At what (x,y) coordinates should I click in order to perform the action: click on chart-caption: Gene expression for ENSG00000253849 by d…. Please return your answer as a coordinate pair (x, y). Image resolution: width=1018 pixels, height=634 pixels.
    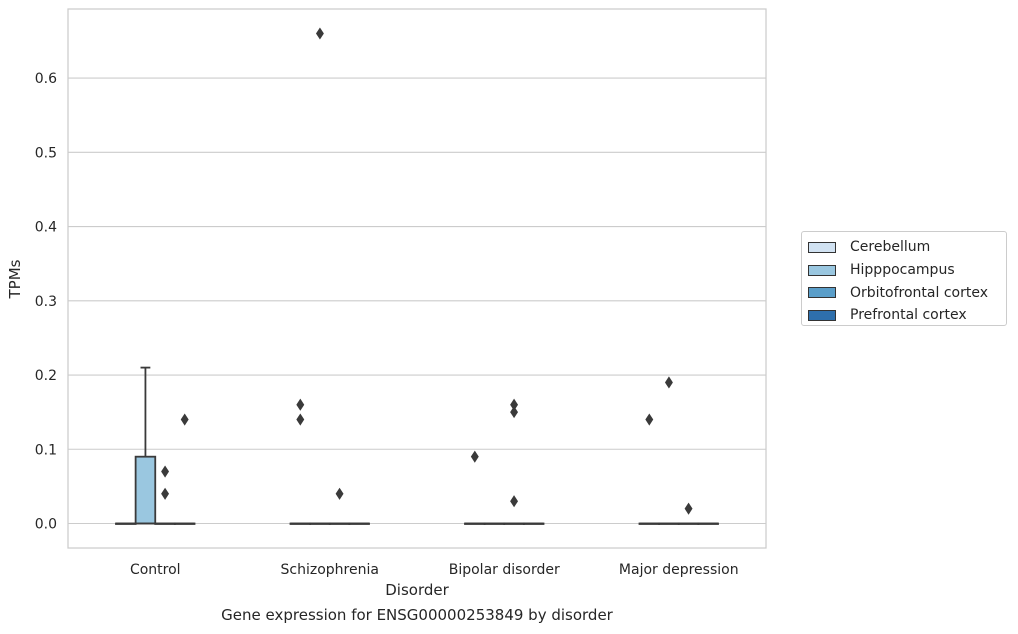
    Looking at the image, I should click on (417, 615).